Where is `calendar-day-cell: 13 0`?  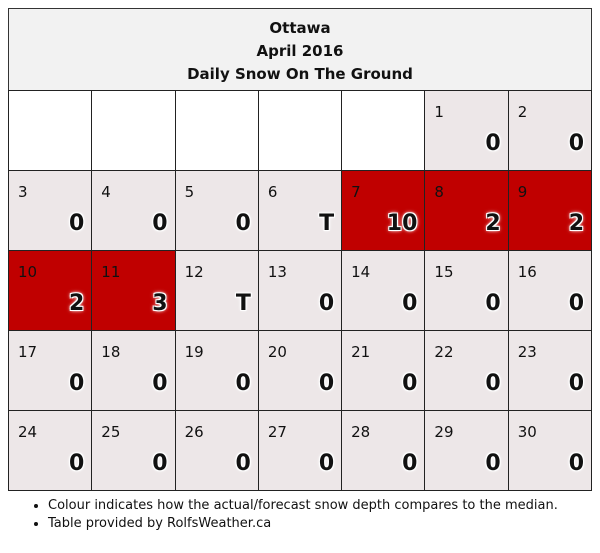
calendar-day-cell: 13 0 is located at coordinates (300, 290).